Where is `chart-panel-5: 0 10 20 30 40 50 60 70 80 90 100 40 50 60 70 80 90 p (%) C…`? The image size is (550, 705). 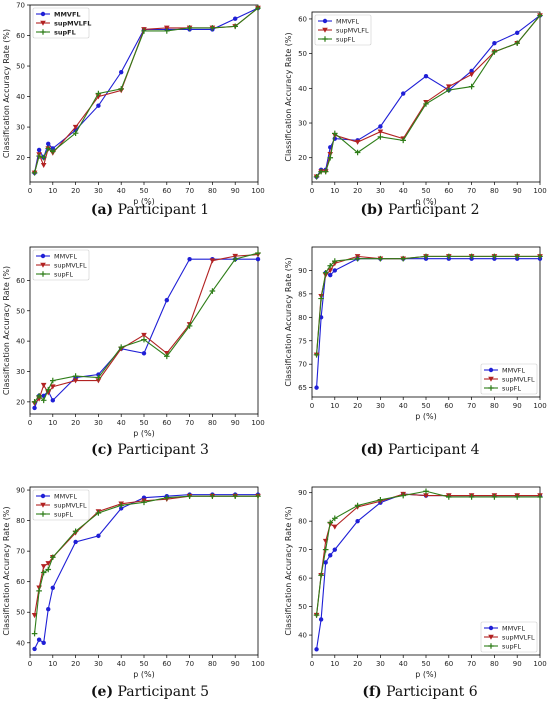 chart-panel-5: 0 10 20 30 40 50 60 70 80 90 100 40 50 60 70 80 90 p (%) C… is located at coordinates (133, 593).